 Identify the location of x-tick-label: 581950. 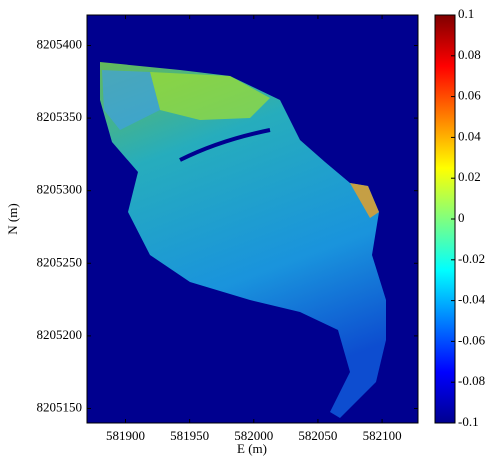
(189, 435).